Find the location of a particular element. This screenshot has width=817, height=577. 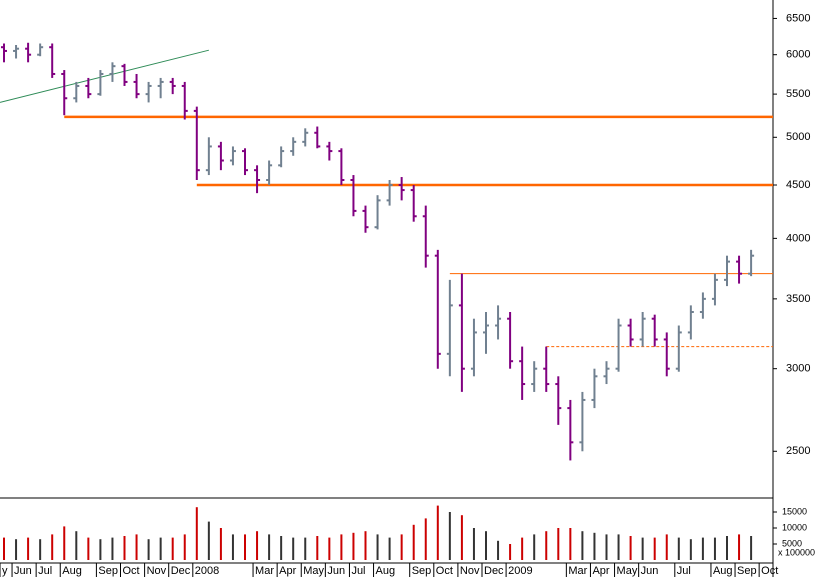

volume-tick-label: 10000 is located at coordinates (794, 527).